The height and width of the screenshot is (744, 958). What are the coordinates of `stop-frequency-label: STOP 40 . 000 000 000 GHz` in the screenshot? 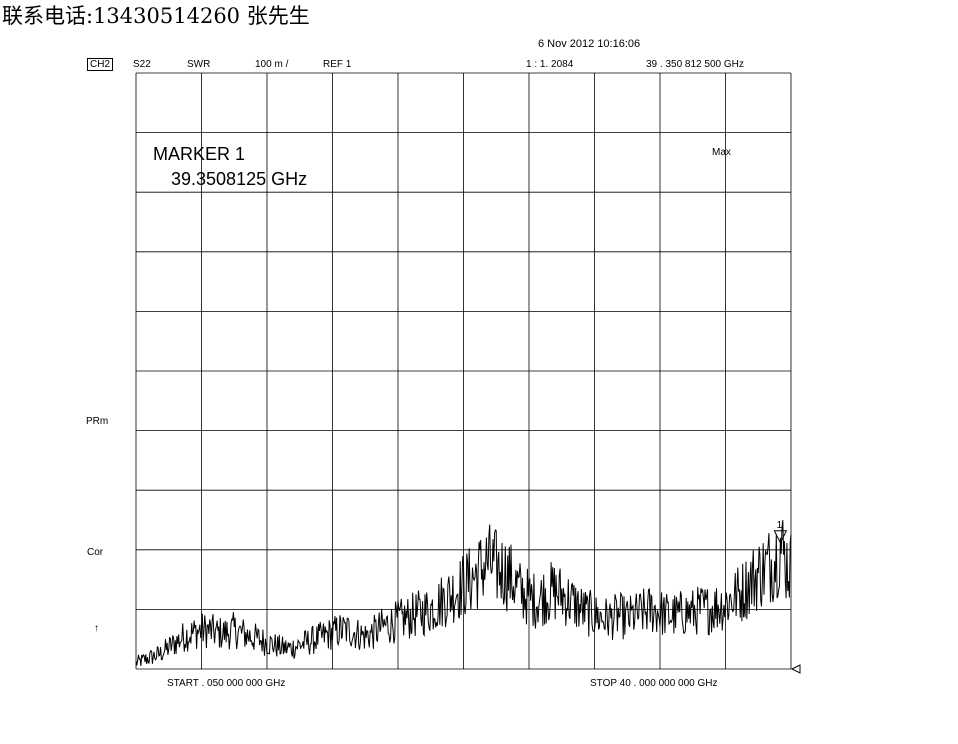 It's located at (654, 683).